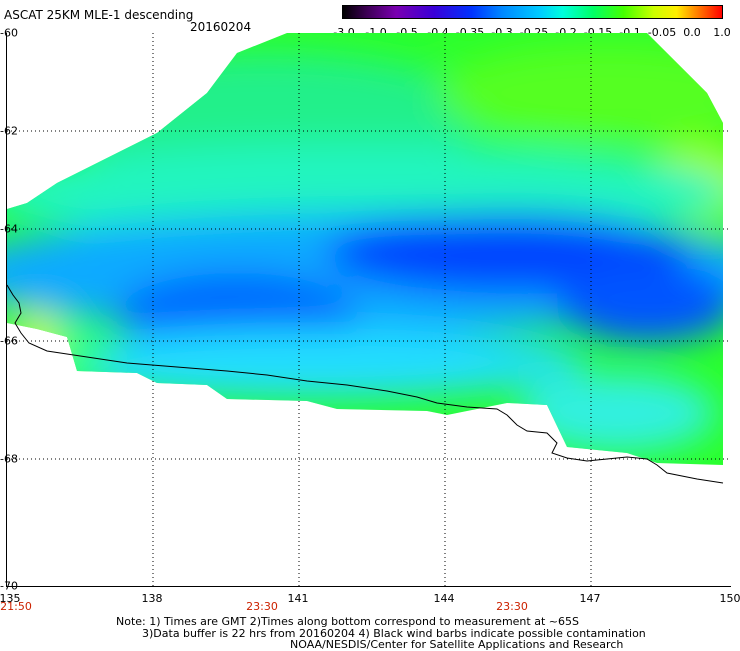  I want to click on x-tick-label: 138, so click(152, 598).